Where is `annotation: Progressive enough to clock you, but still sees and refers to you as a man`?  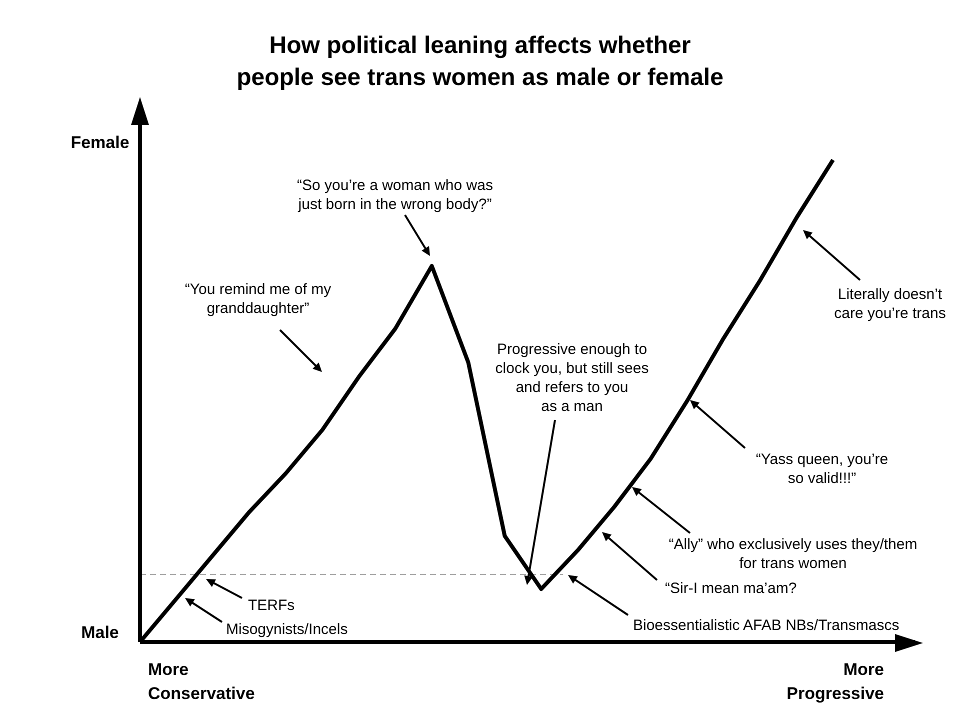 annotation: Progressive enough to clock you, but still sees and refers to you as a man is located at coordinates (572, 378).